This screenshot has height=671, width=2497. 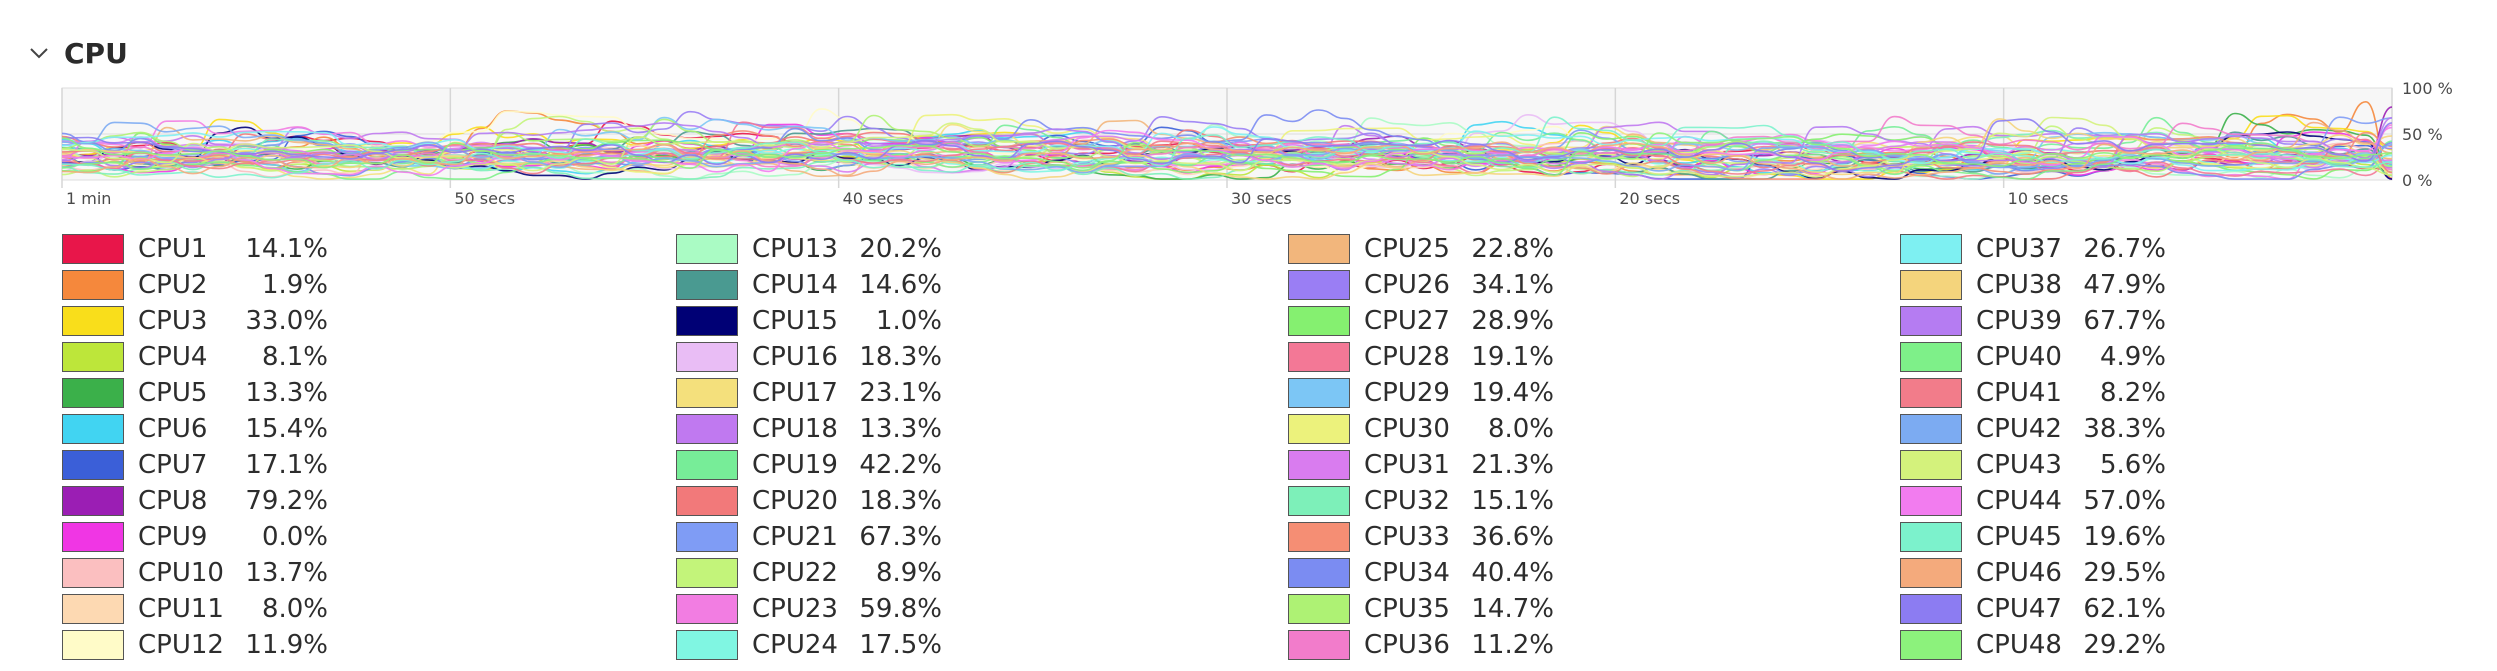 What do you see at coordinates (2033, 429) in the screenshot?
I see `legend-item-cpu42: CPU42 38.3%` at bounding box center [2033, 429].